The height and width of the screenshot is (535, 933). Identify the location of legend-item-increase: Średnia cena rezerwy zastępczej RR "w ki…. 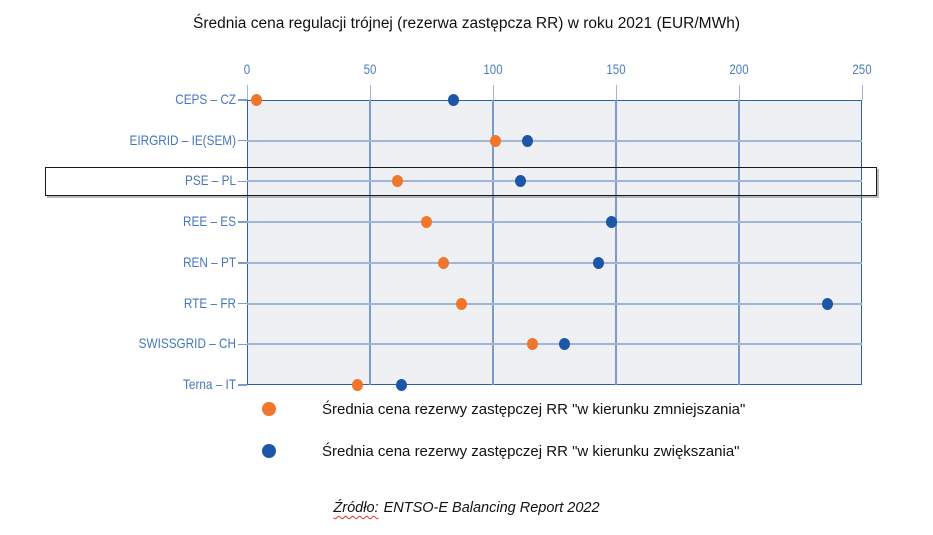
(503, 451).